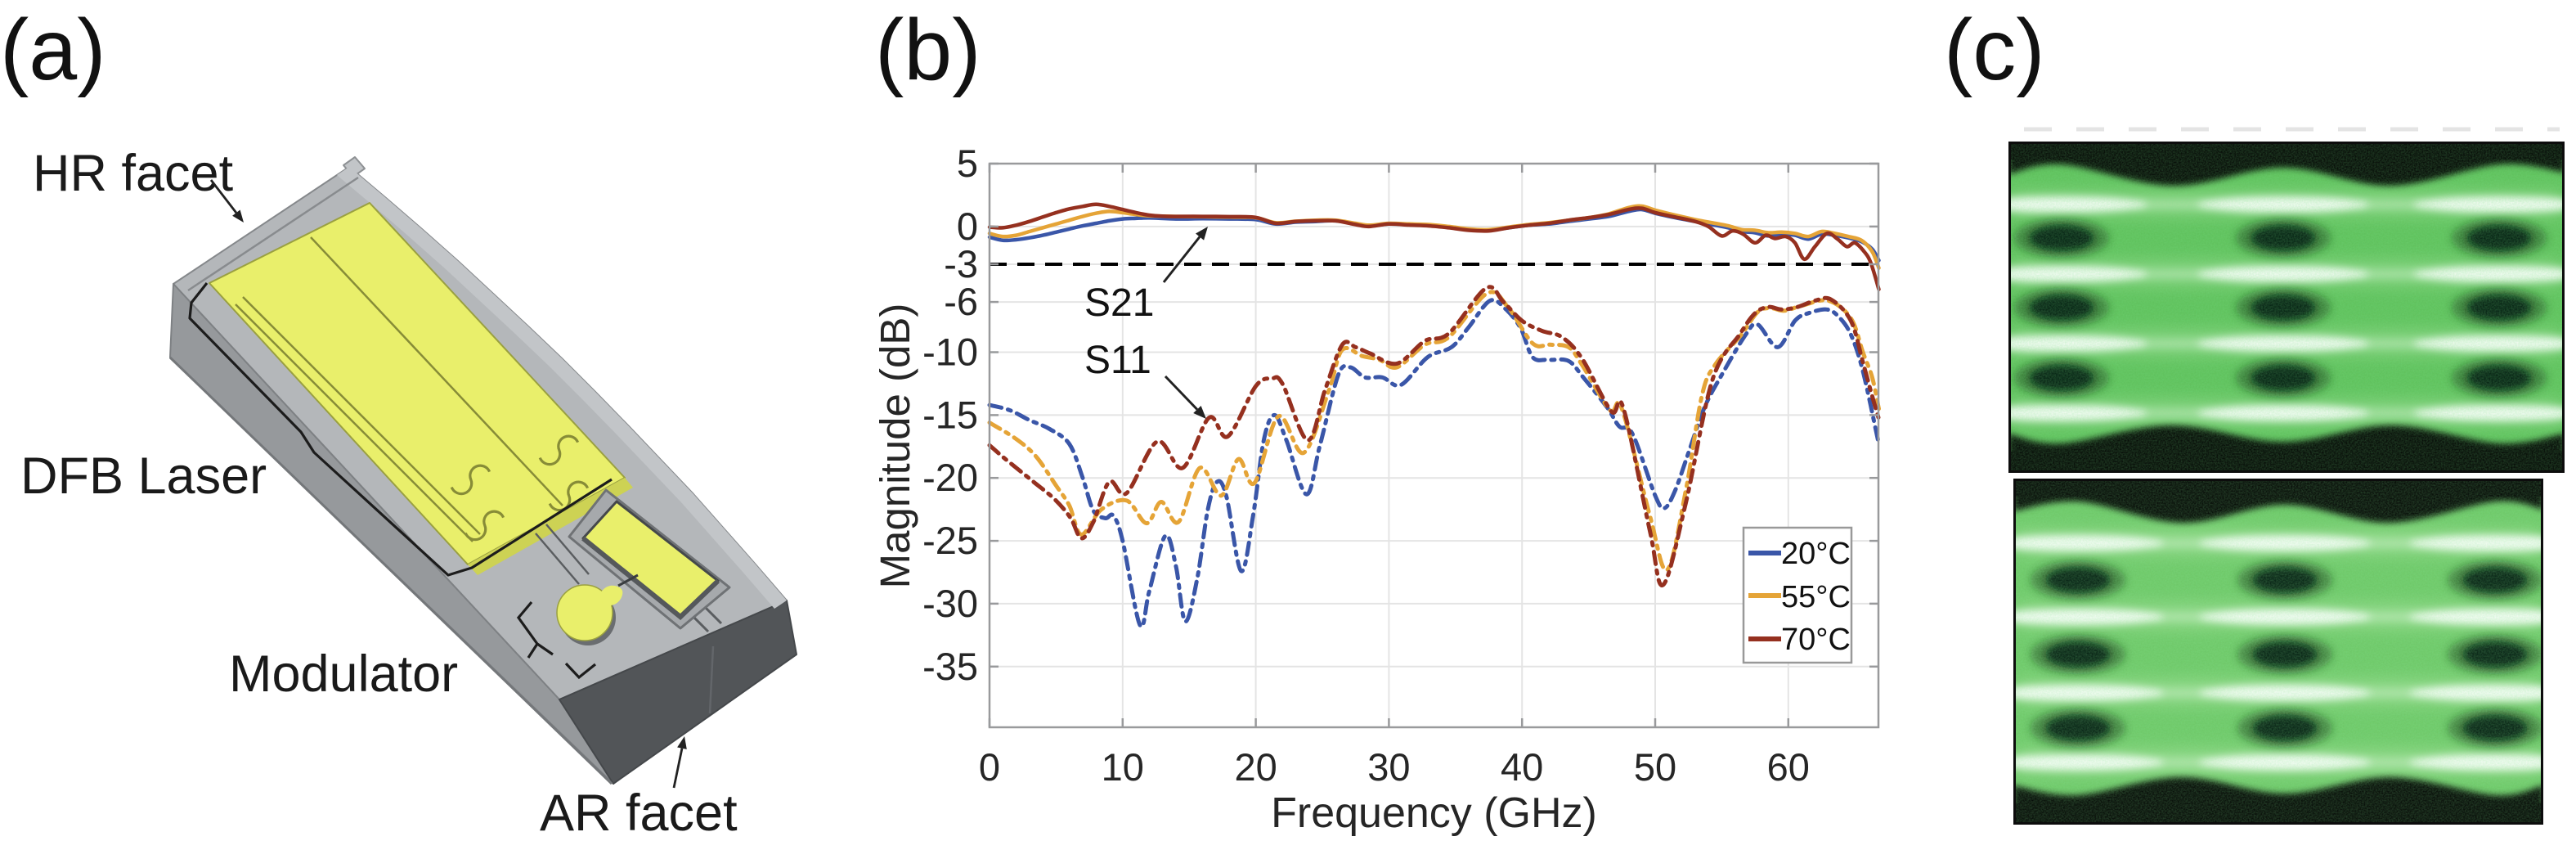 This screenshot has height=850, width=2576. What do you see at coordinates (53, 50) in the screenshot?
I see `svg-text: (a)` at bounding box center [53, 50].